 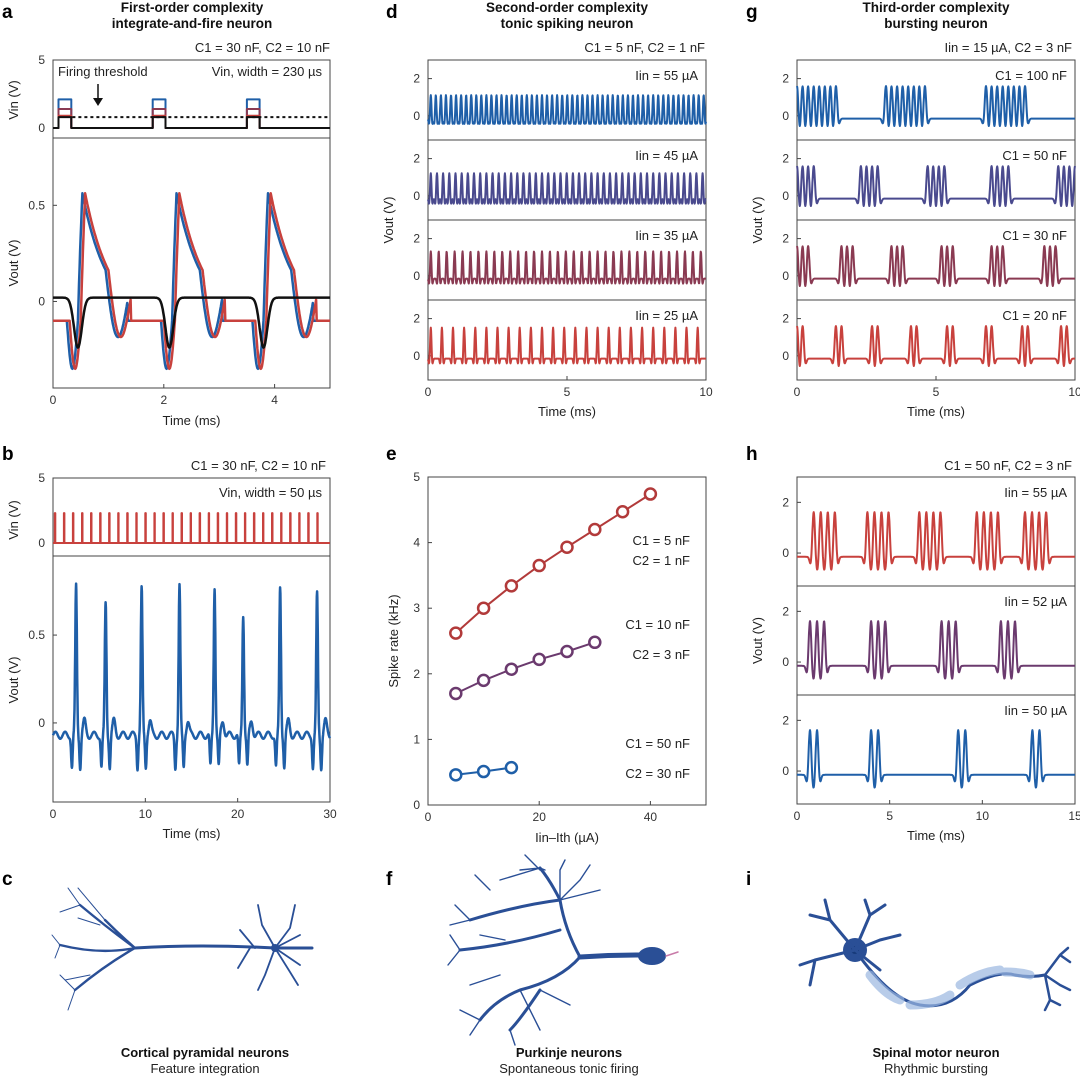 I want to click on panel-d-ylabel: Vout (V), so click(x=388, y=220).